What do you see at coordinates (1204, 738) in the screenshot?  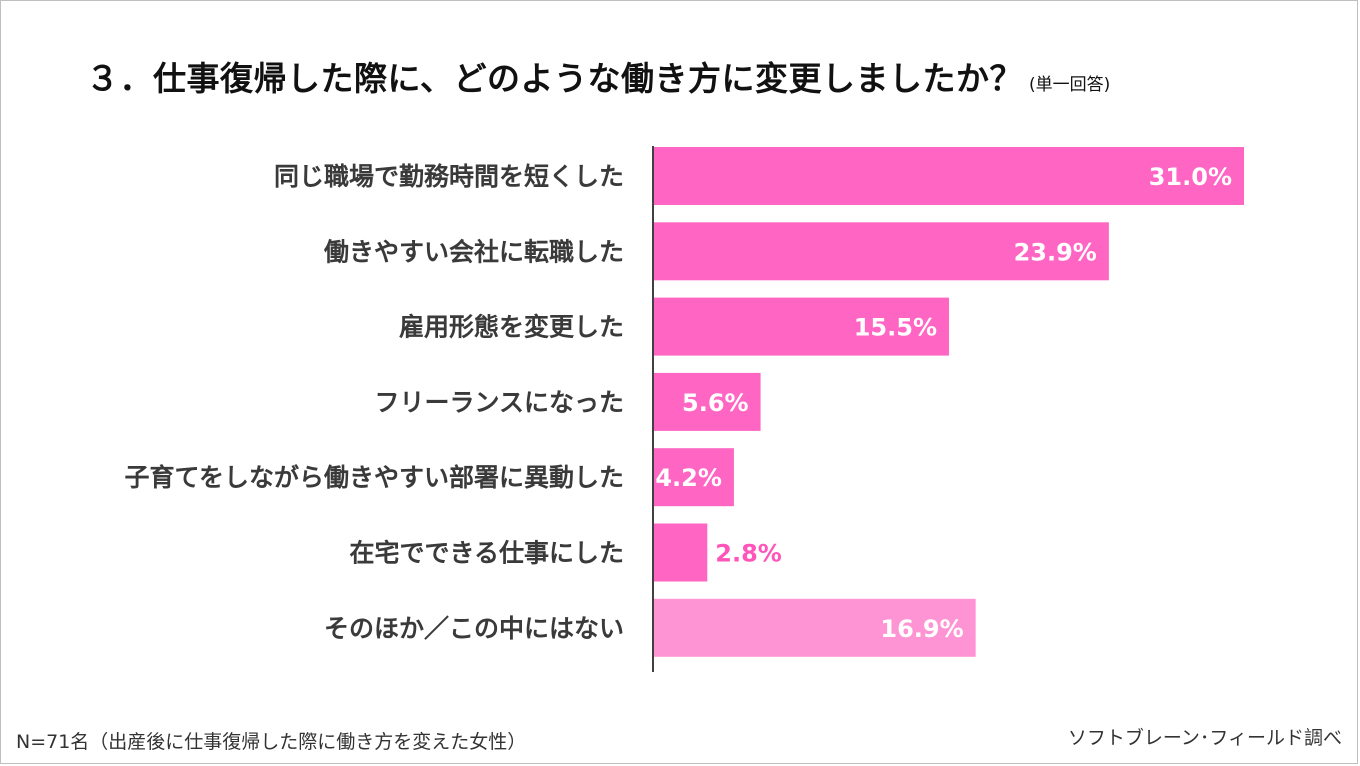 I see `source-note: ソフトブレーン･フィールド調べ` at bounding box center [1204, 738].